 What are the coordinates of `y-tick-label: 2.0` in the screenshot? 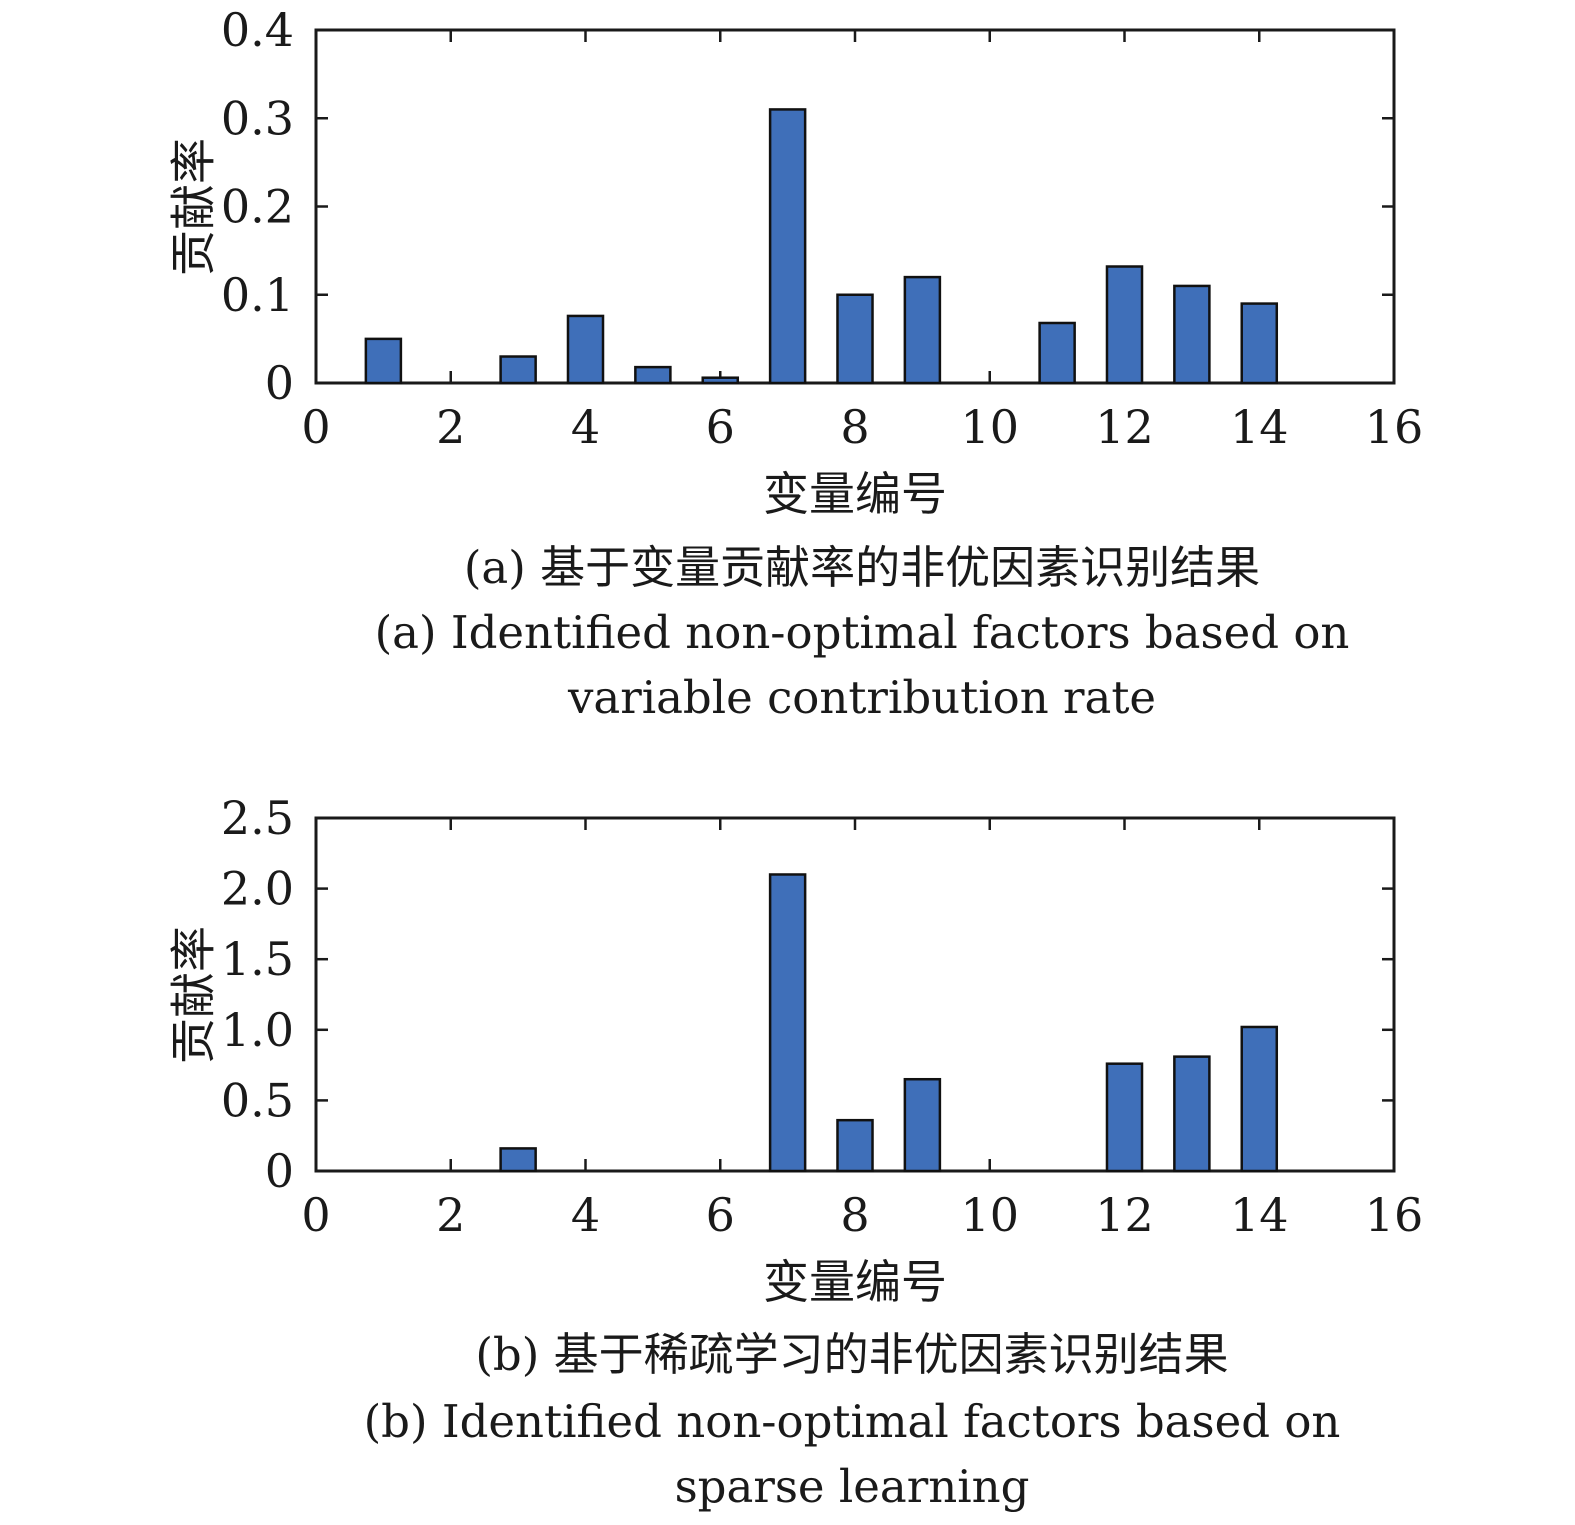 It's located at (257, 889).